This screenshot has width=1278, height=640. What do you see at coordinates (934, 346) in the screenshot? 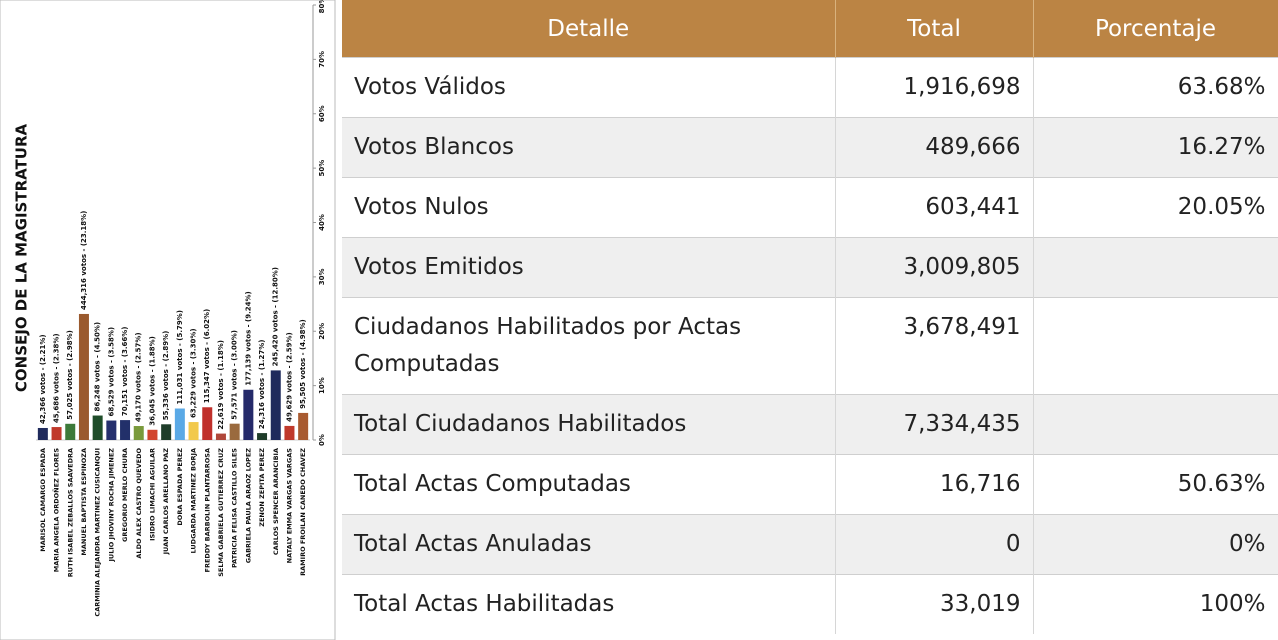
I see `value-cell: 3,678,491` at bounding box center [934, 346].